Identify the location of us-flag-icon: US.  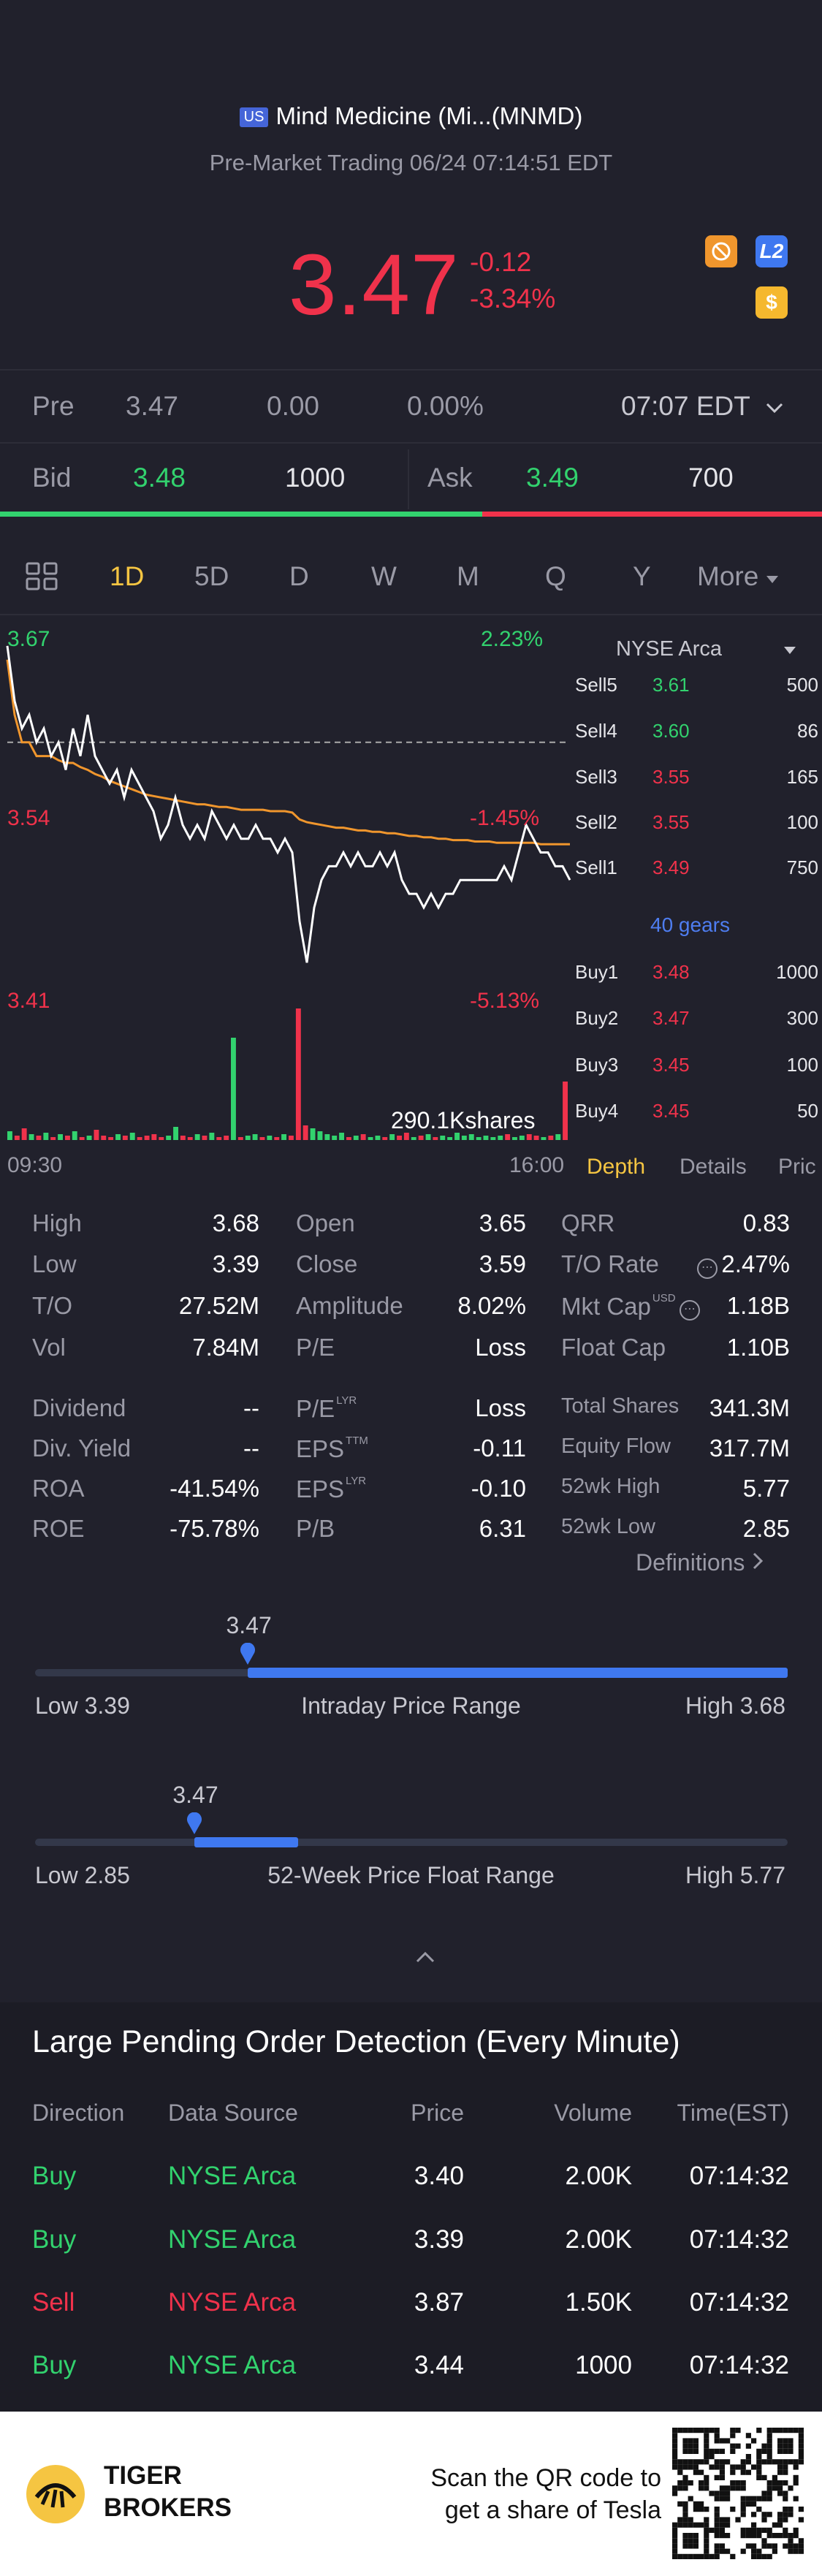
(254, 117).